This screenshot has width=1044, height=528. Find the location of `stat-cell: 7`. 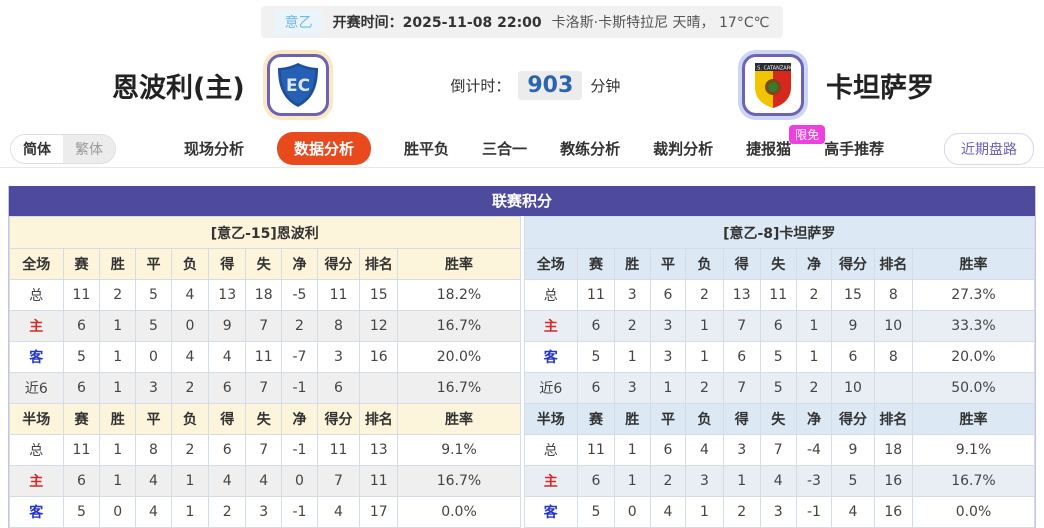

stat-cell: 7 is located at coordinates (778, 450).